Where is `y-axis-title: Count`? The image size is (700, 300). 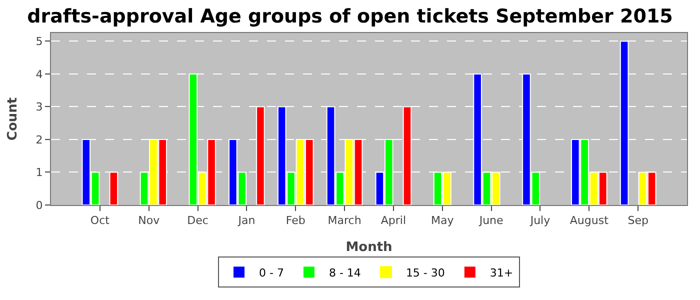
y-axis-title: Count is located at coordinates (13, 119).